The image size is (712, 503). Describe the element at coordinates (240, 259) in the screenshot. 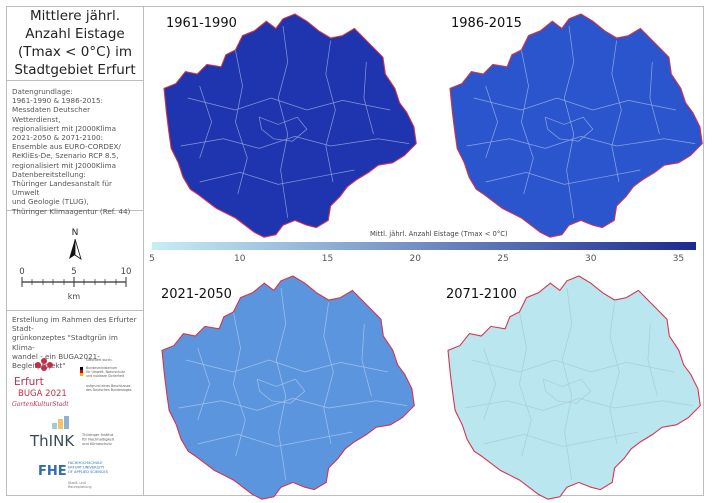

I see `legend-tick-10: 10` at that location.